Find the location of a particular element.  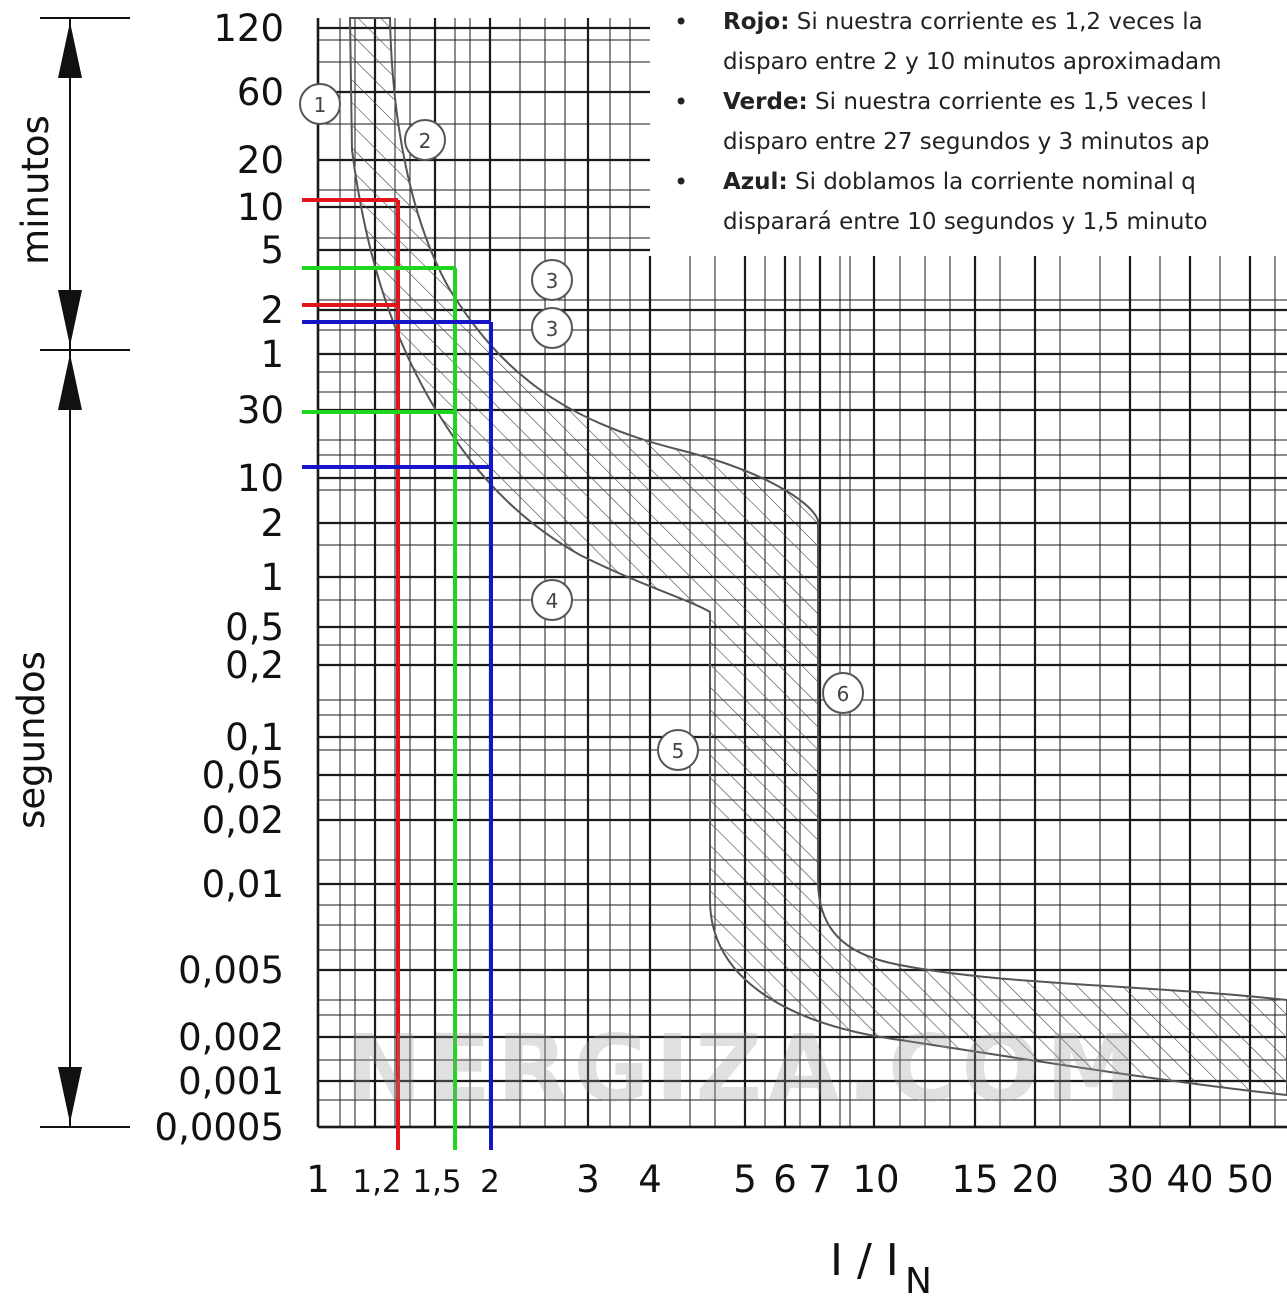

legend-green-line1: Si nuestra corriente es 1,5 veces l is located at coordinates (1007, 102).